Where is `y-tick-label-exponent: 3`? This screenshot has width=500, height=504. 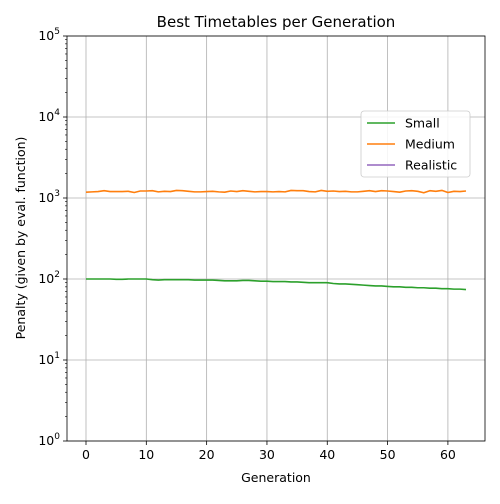 y-tick-label-exponent: 3 is located at coordinates (57, 194).